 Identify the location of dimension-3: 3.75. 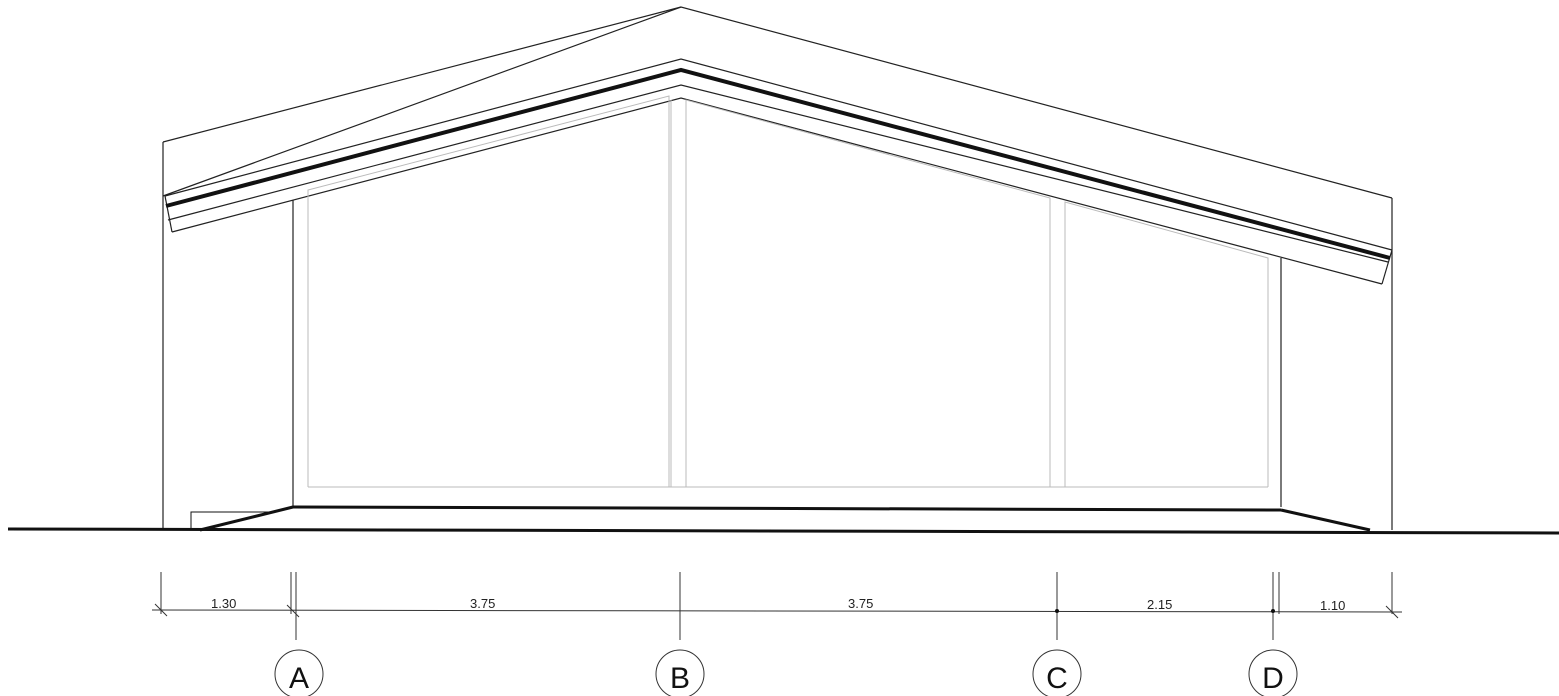
(860, 603).